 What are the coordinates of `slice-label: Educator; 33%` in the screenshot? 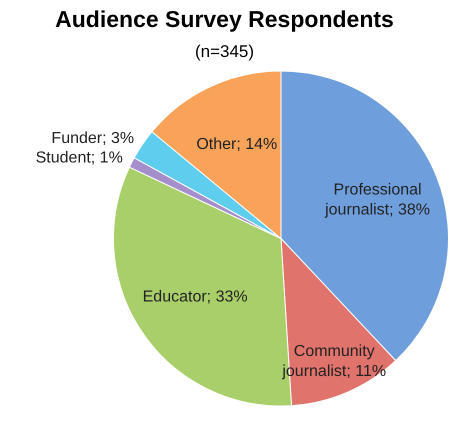 It's located at (195, 297).